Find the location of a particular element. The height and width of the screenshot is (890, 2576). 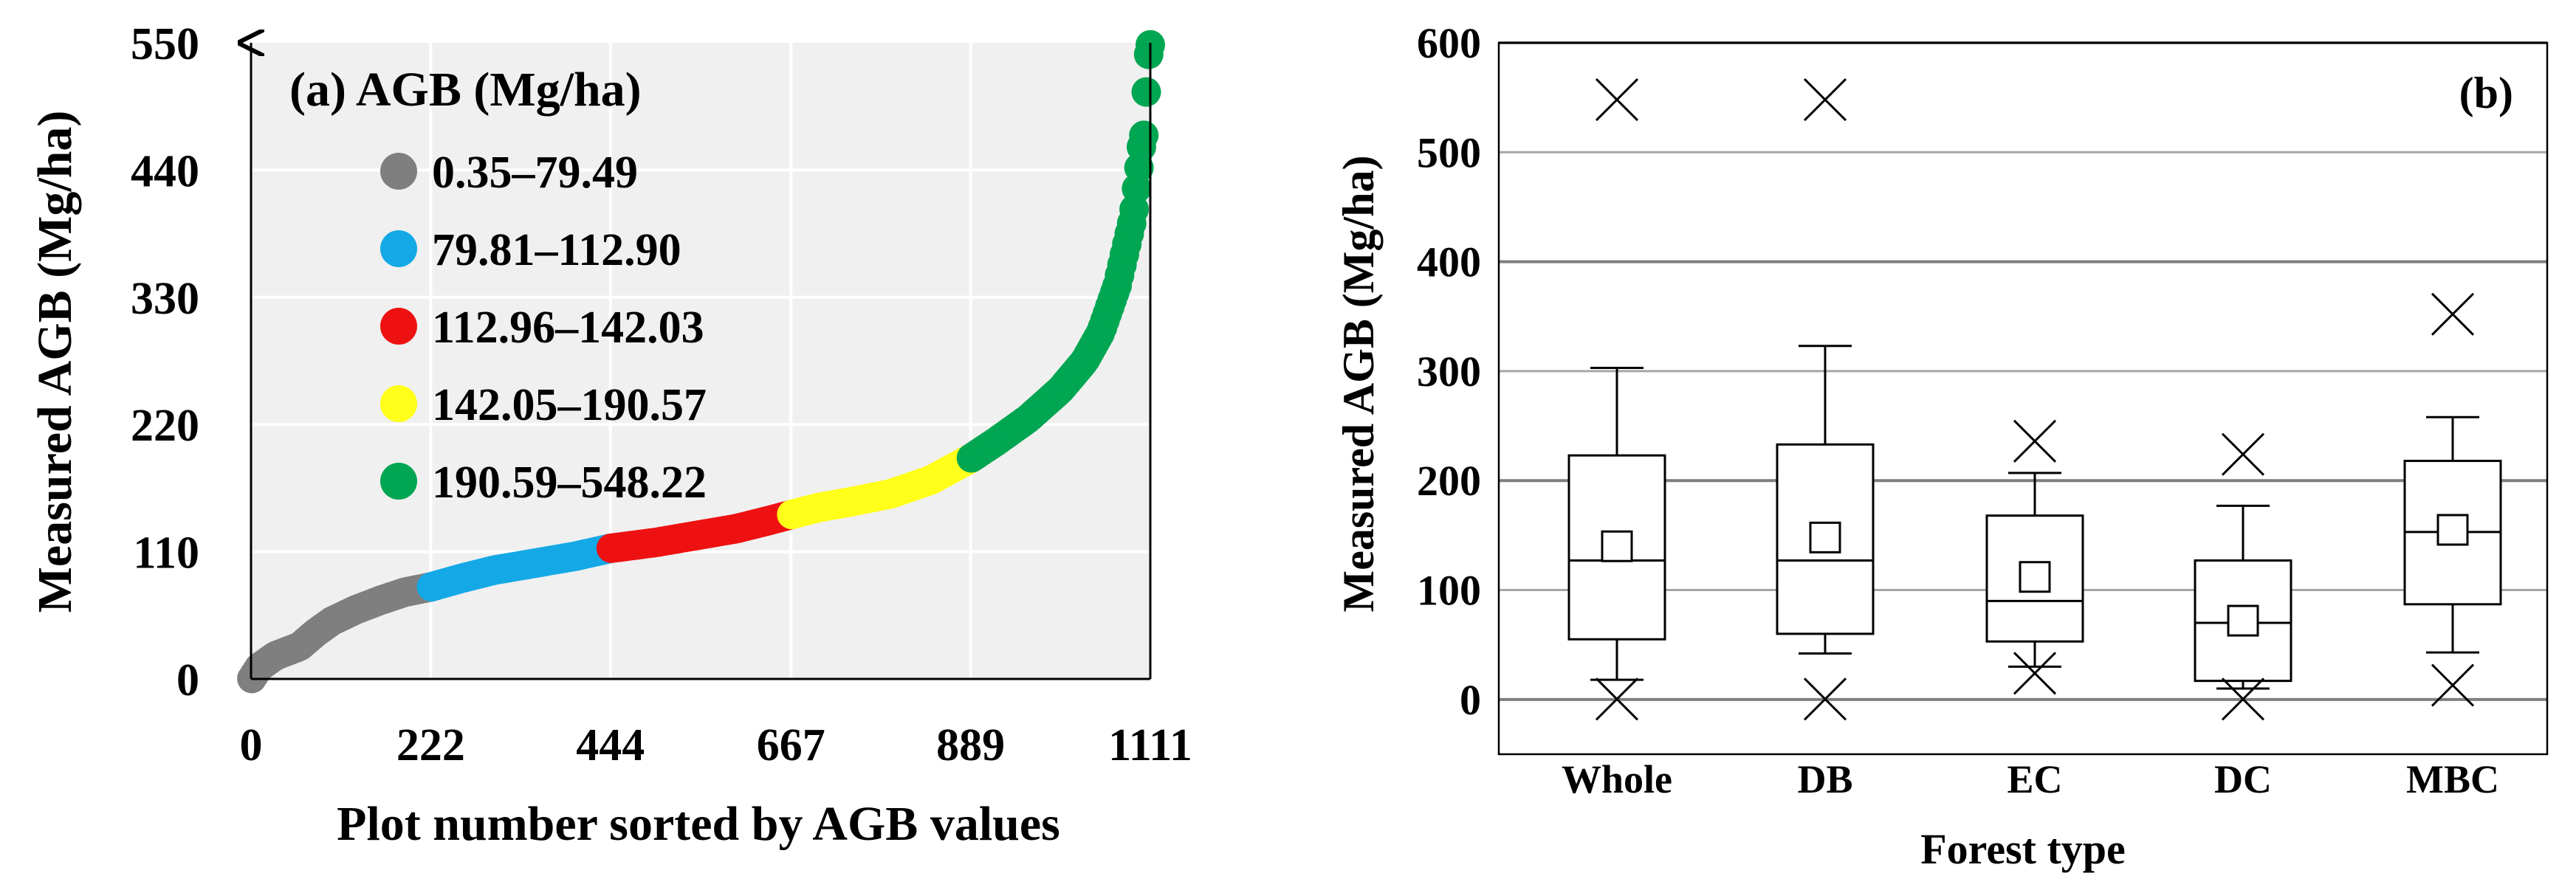

panel-a-y-tick-label: 330 is located at coordinates (165, 299).